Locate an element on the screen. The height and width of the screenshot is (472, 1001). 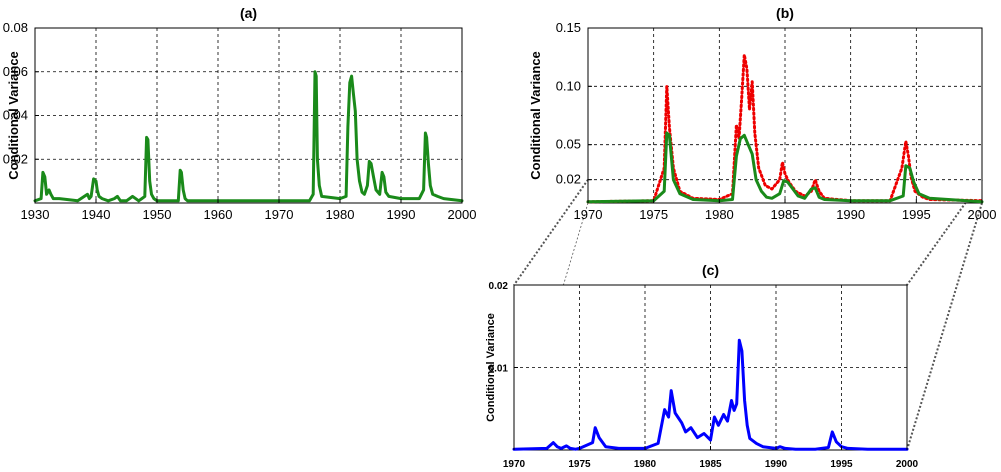
y-tick-label: 0.06 is located at coordinates (15, 71).